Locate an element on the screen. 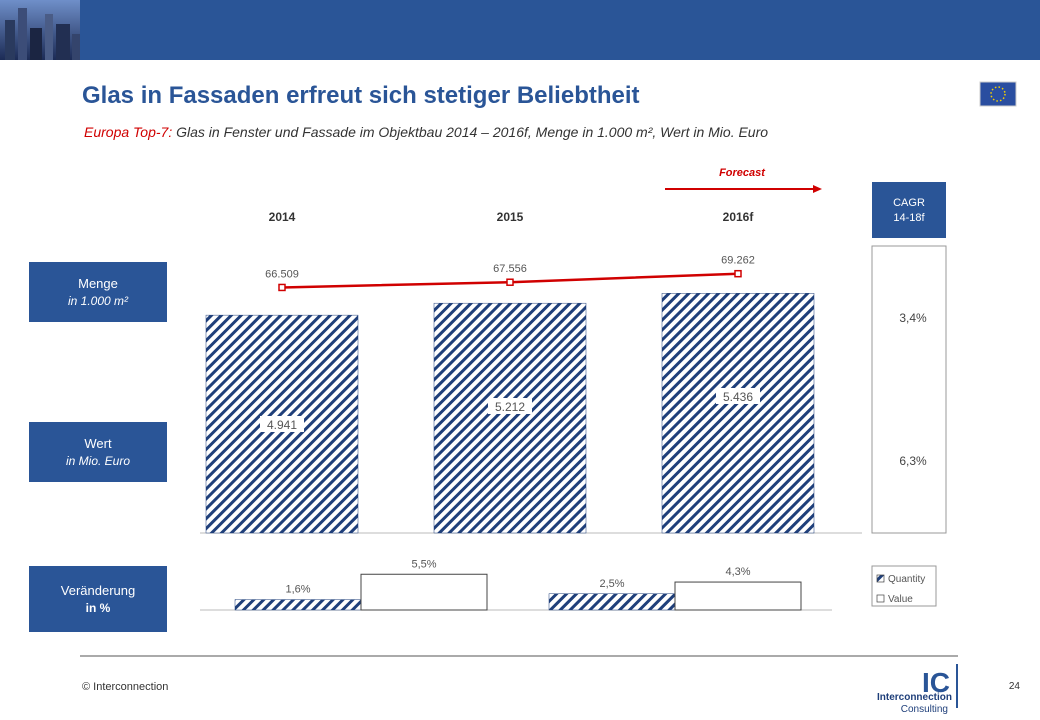 Image resolution: width=1040 pixels, height=720 pixels. legend-label: Value is located at coordinates (900, 599).